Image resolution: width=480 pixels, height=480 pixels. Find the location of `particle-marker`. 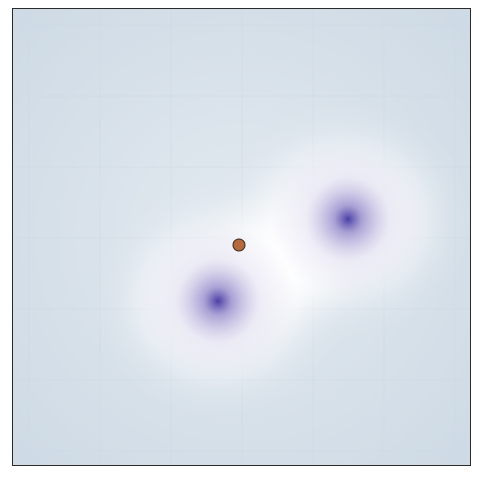

particle-marker is located at coordinates (239, 245).